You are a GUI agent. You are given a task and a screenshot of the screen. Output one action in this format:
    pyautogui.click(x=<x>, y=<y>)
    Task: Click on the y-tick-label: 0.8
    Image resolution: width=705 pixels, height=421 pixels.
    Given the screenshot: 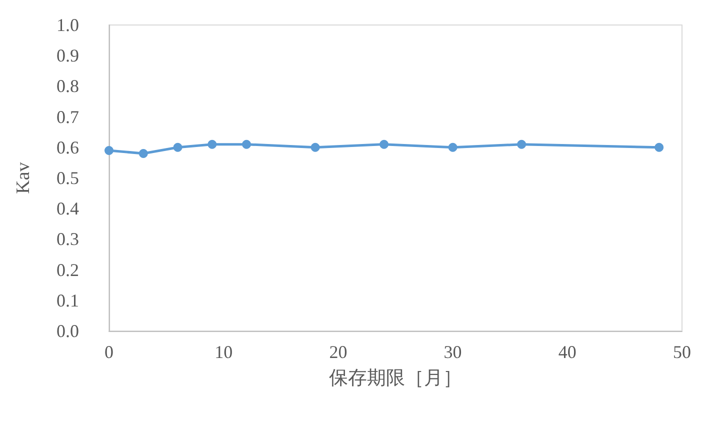 What is the action you would take?
    pyautogui.click(x=67, y=86)
    